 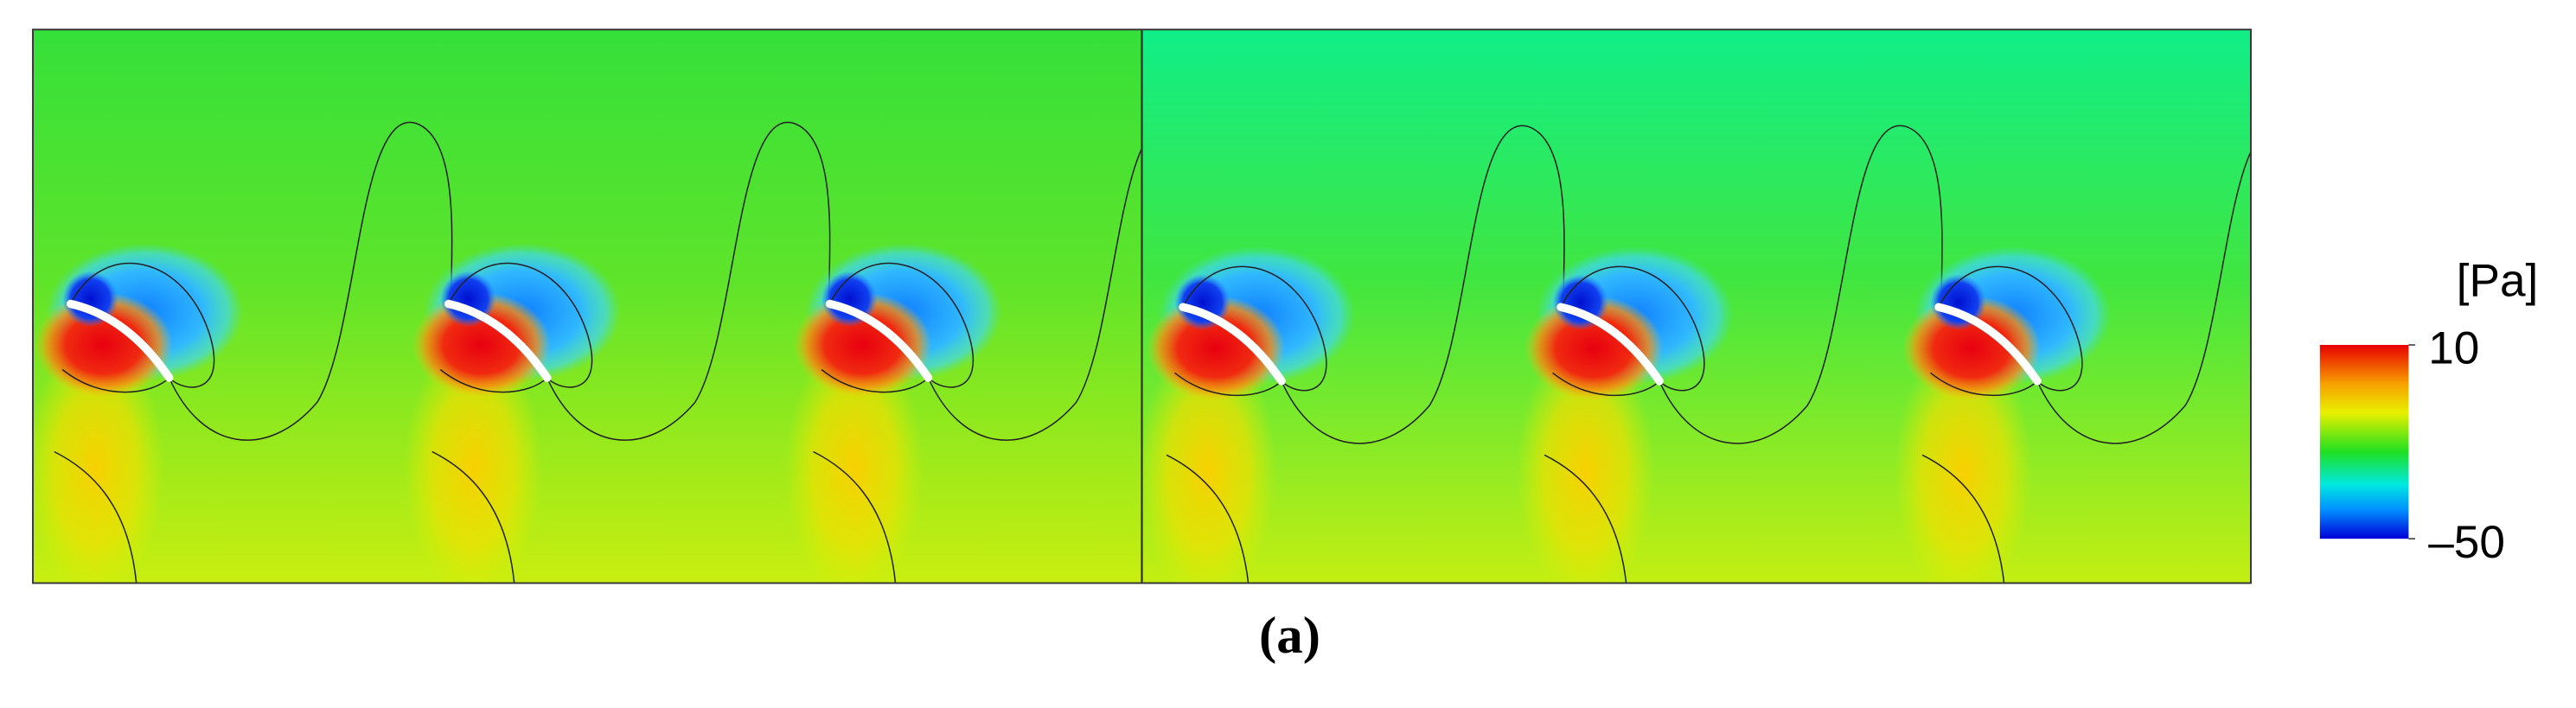 I want to click on colorbar, so click(x=2364, y=442).